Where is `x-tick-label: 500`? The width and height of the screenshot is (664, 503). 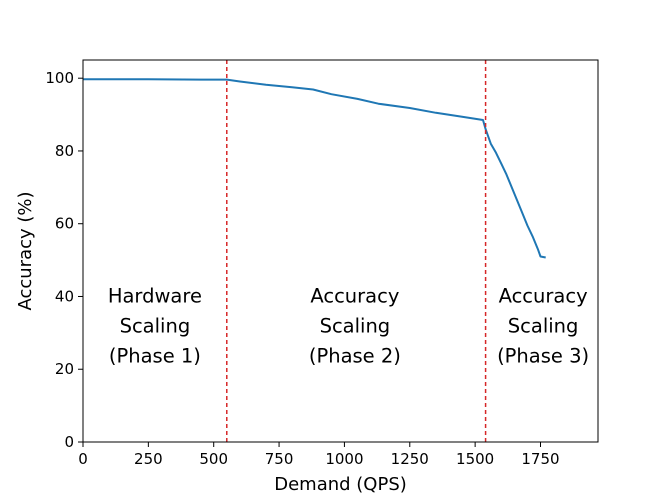 x-tick-label: 500 is located at coordinates (213, 459).